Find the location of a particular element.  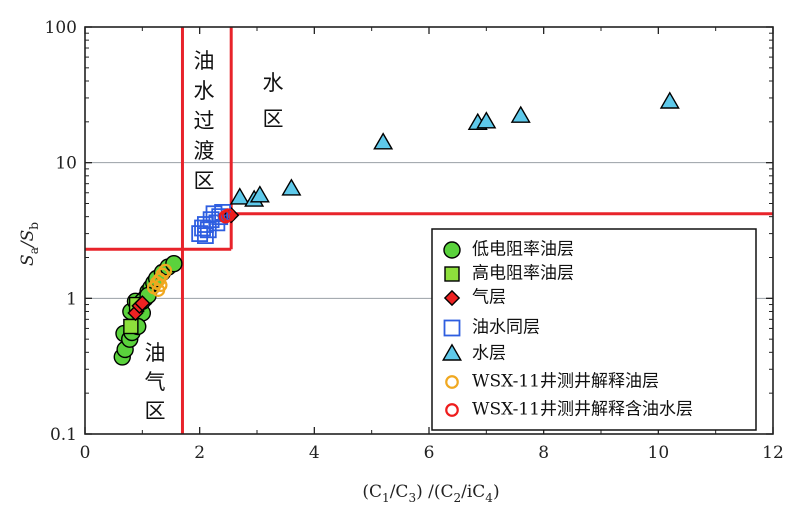

zone-transition-char-3: 过 is located at coordinates (204, 121).